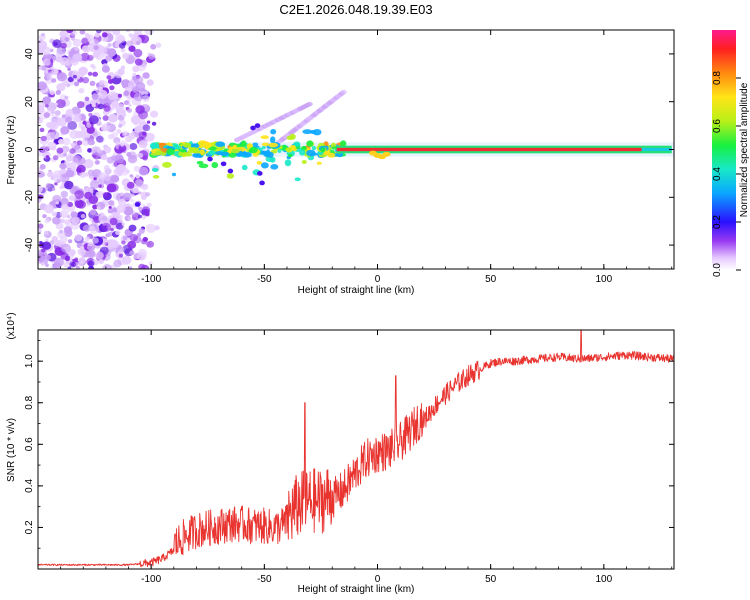 The image size is (750, 600). I want to click on snr-x-tick-label: -50, so click(264, 579).